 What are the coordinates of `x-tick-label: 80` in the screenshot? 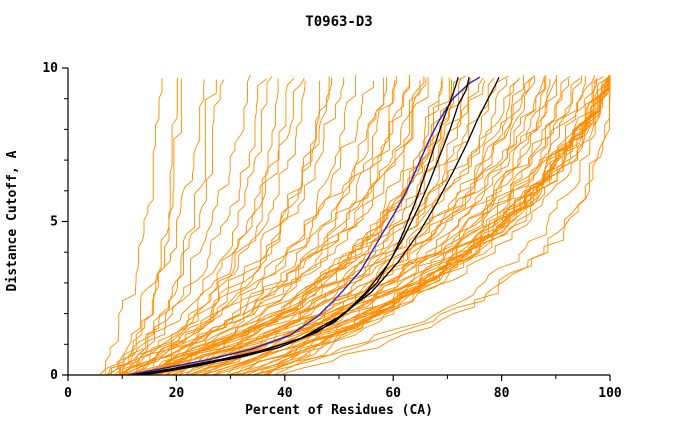 It's located at (502, 393).